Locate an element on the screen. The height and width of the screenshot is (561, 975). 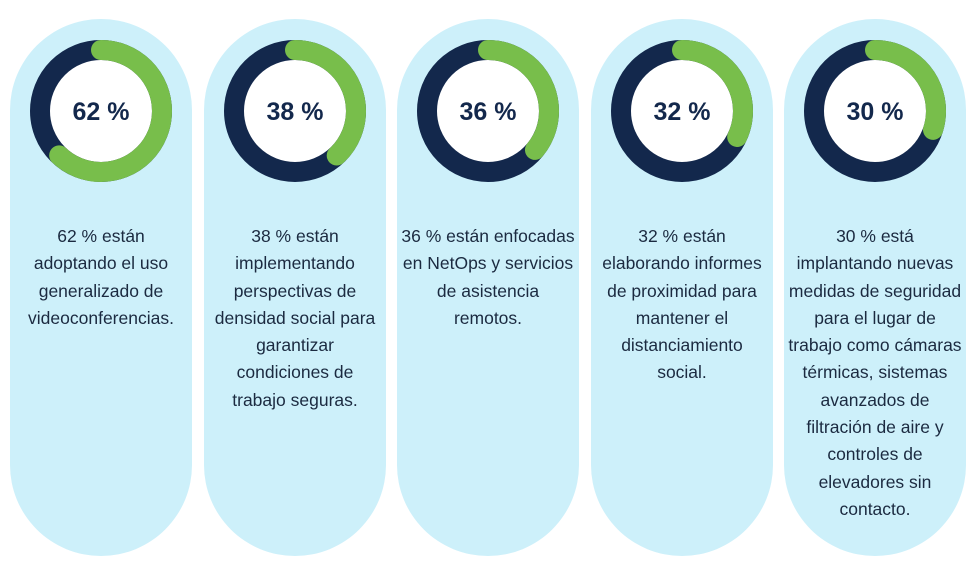
donut-percent-label: 62 % is located at coordinates (101, 112).